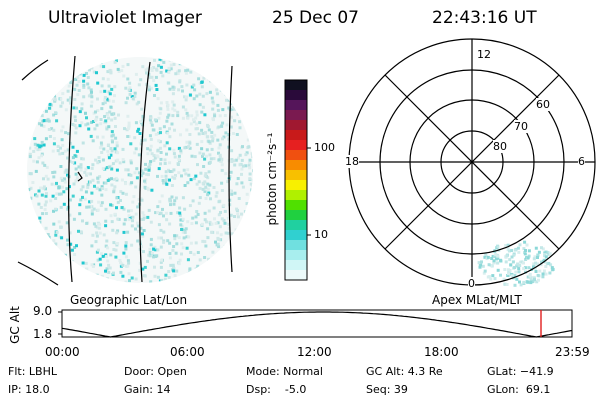 The height and width of the screenshot is (400, 600). Describe the element at coordinates (500, 146) in the screenshot. I see `lat-label-80: 80` at that location.